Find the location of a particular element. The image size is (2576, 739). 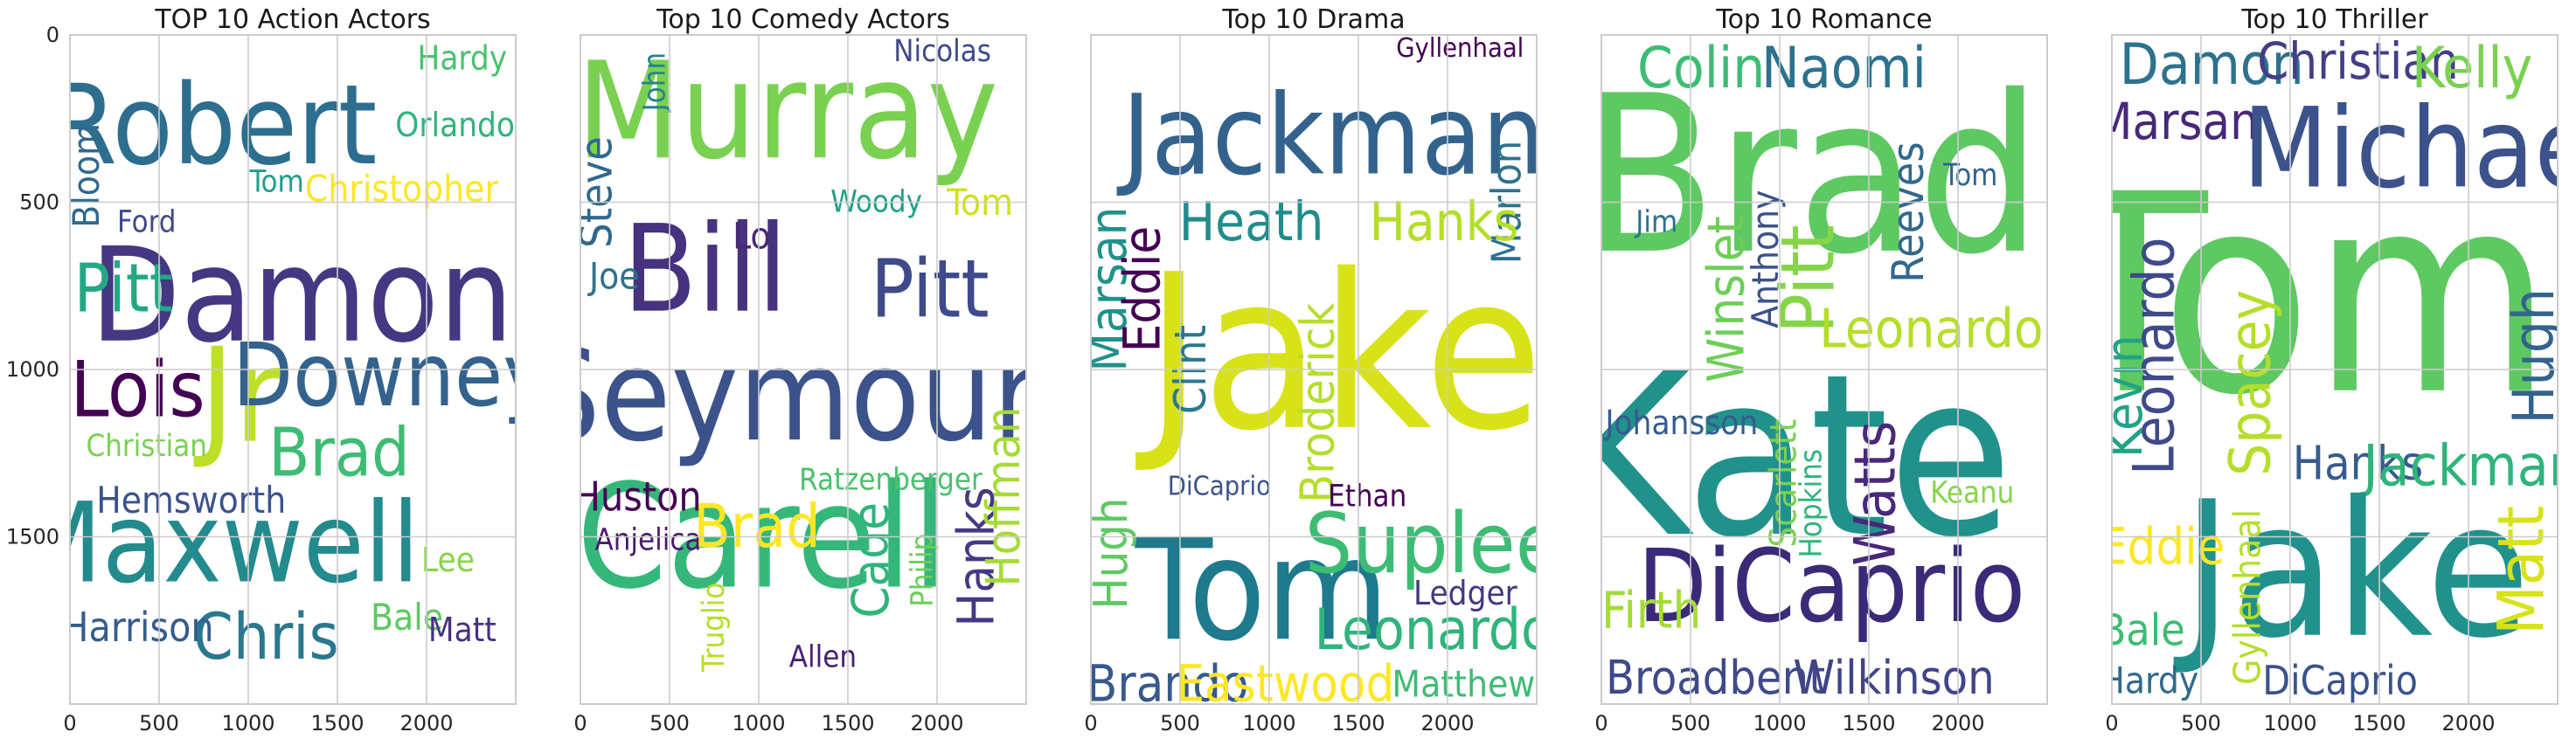

word-joe: Joe is located at coordinates (613, 275).